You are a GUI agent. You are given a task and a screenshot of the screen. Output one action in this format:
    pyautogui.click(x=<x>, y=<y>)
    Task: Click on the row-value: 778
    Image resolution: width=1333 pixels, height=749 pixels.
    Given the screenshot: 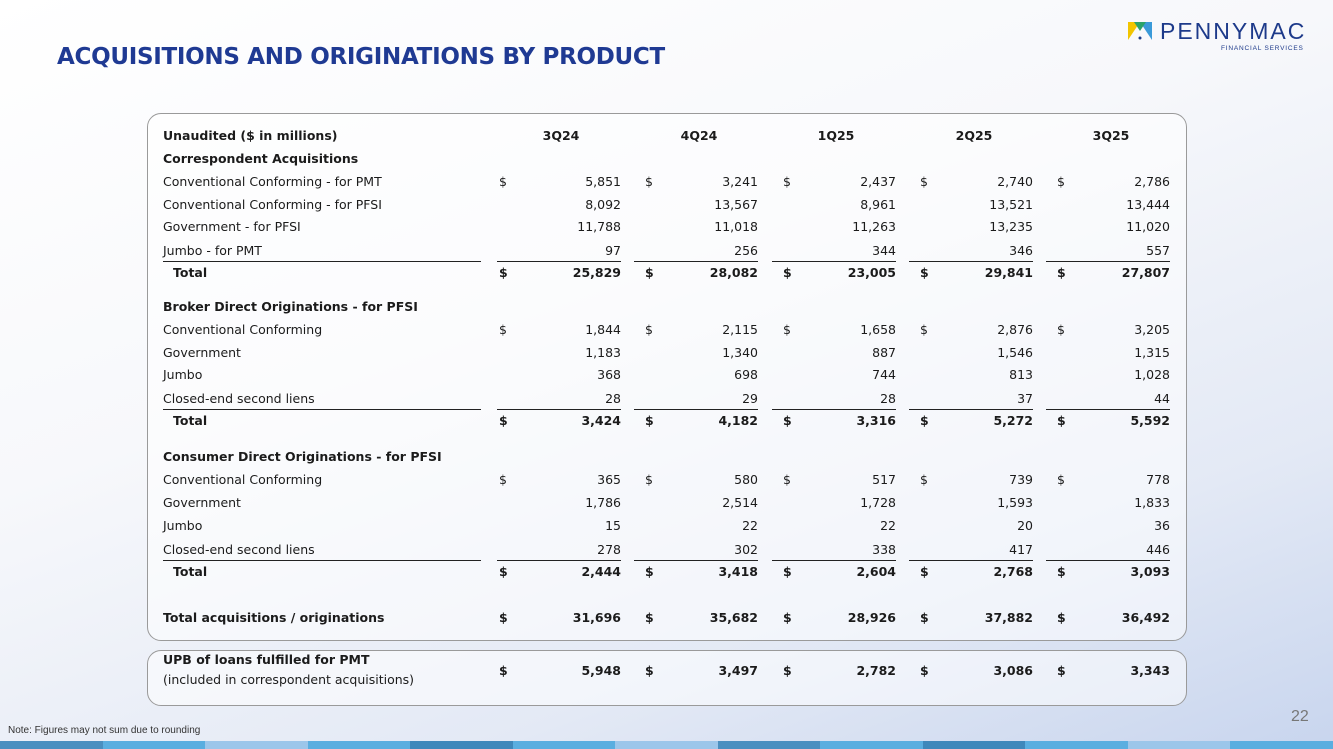 What is the action you would take?
    pyautogui.click(x=1158, y=479)
    